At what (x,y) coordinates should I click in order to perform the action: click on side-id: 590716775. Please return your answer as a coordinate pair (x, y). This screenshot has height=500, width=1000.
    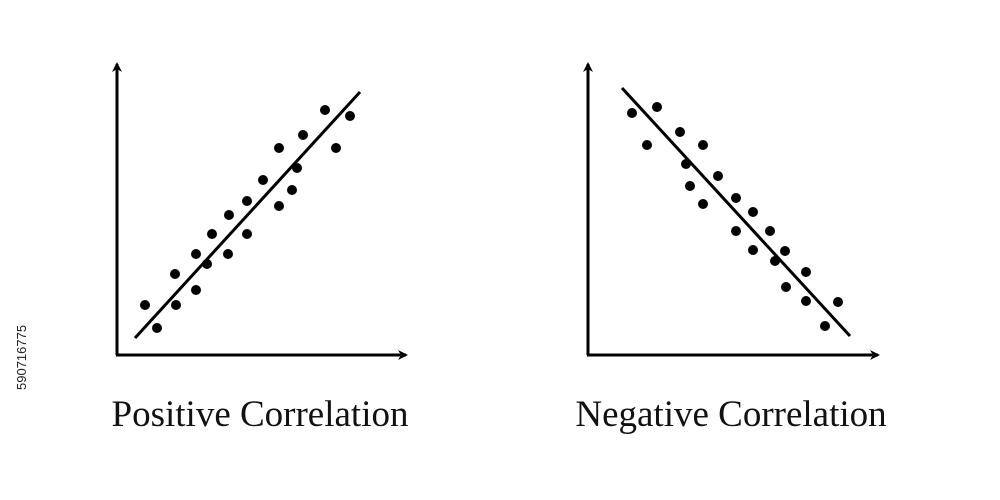
    Looking at the image, I should click on (21, 357).